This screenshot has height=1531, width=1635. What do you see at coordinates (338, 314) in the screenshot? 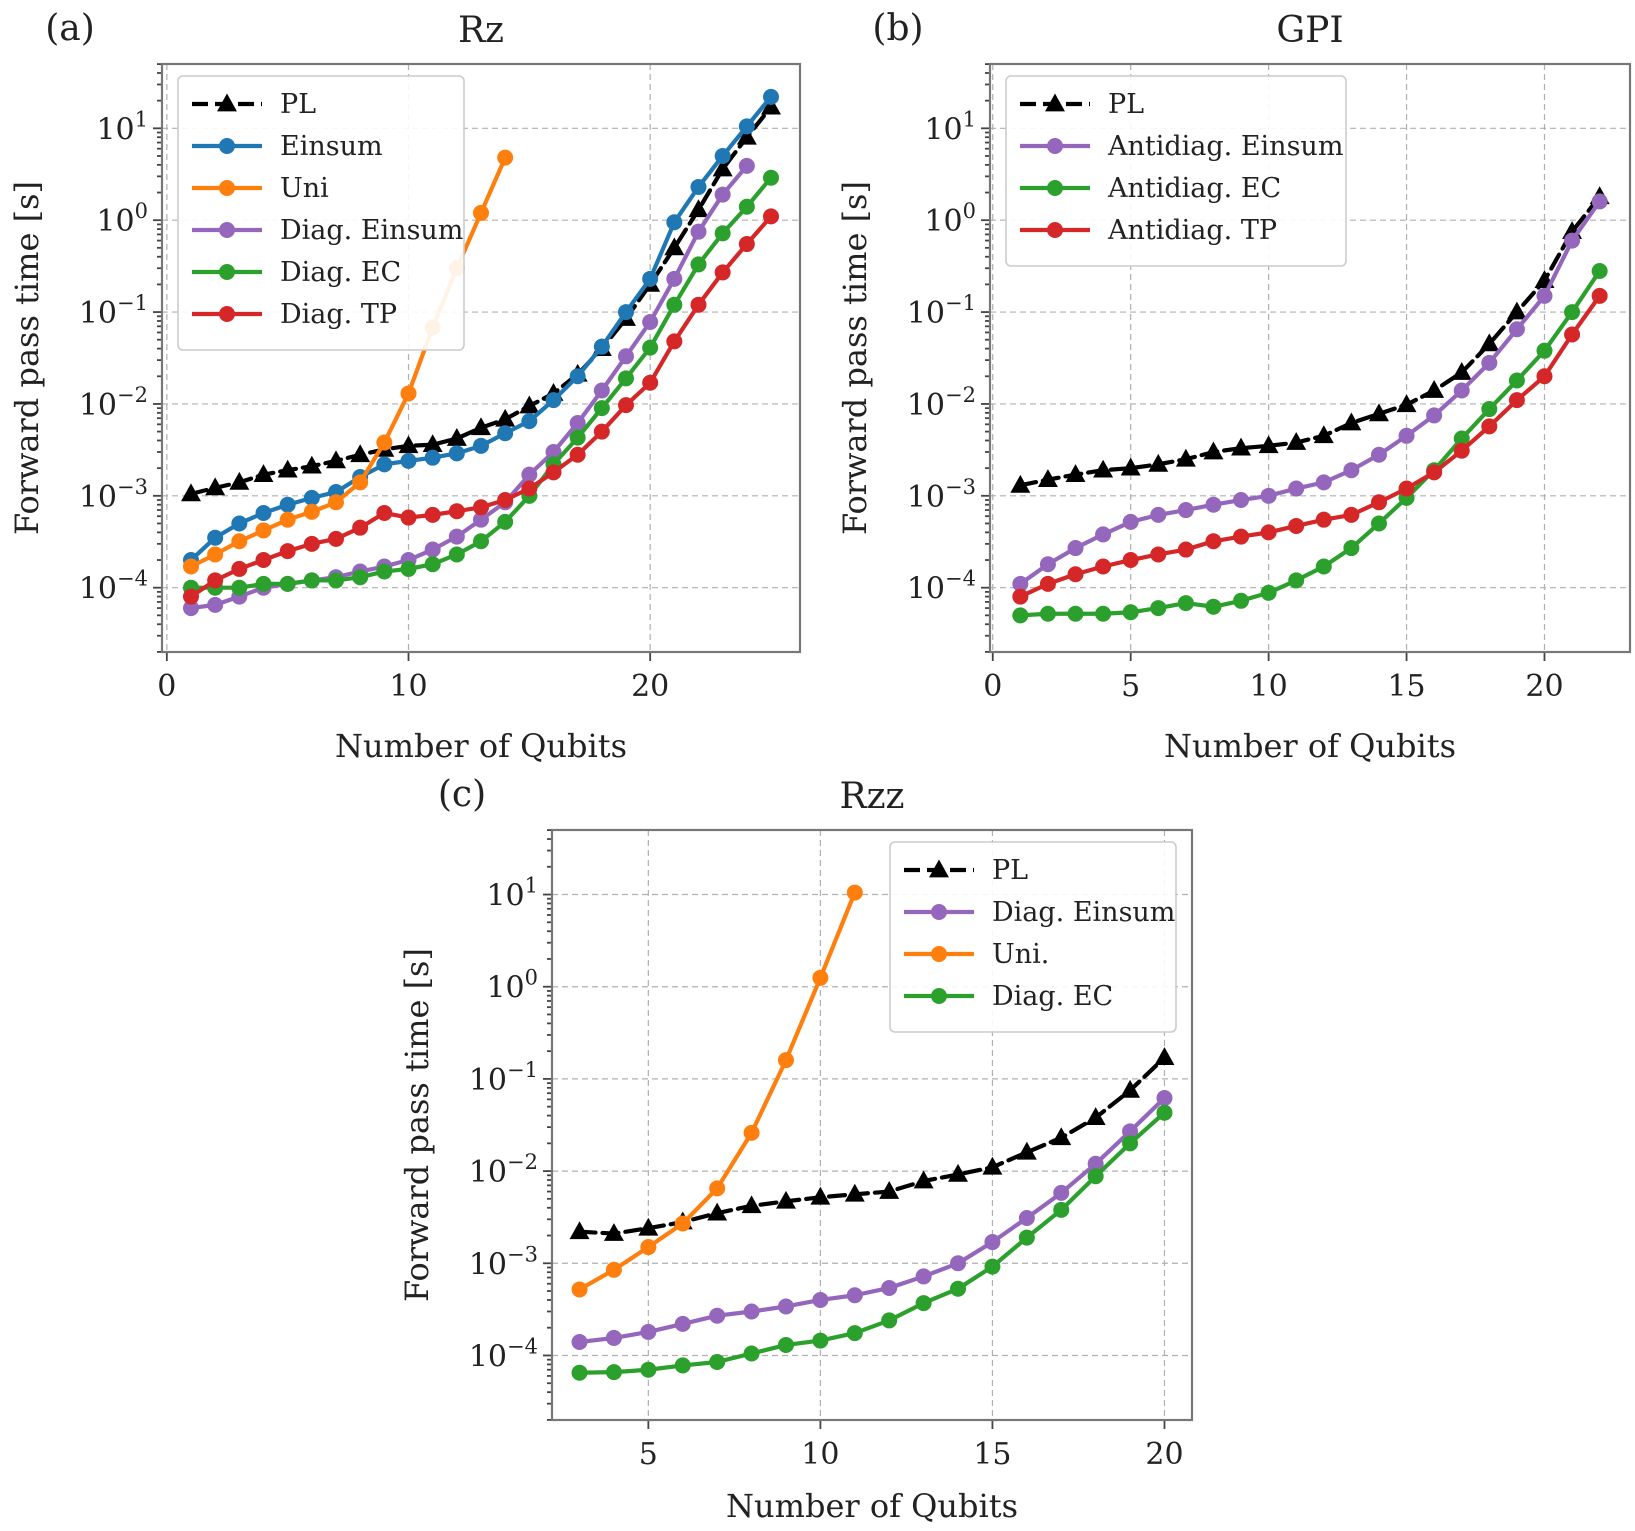
I see `legend-label: Diag. TP` at bounding box center [338, 314].